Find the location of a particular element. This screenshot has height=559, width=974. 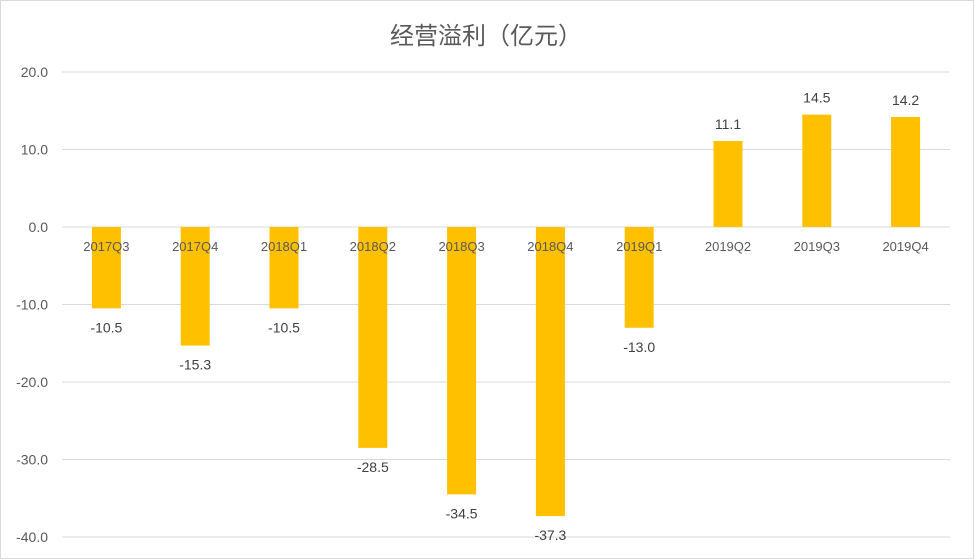

x-category-label: 2018Q1 is located at coordinates (284, 246).